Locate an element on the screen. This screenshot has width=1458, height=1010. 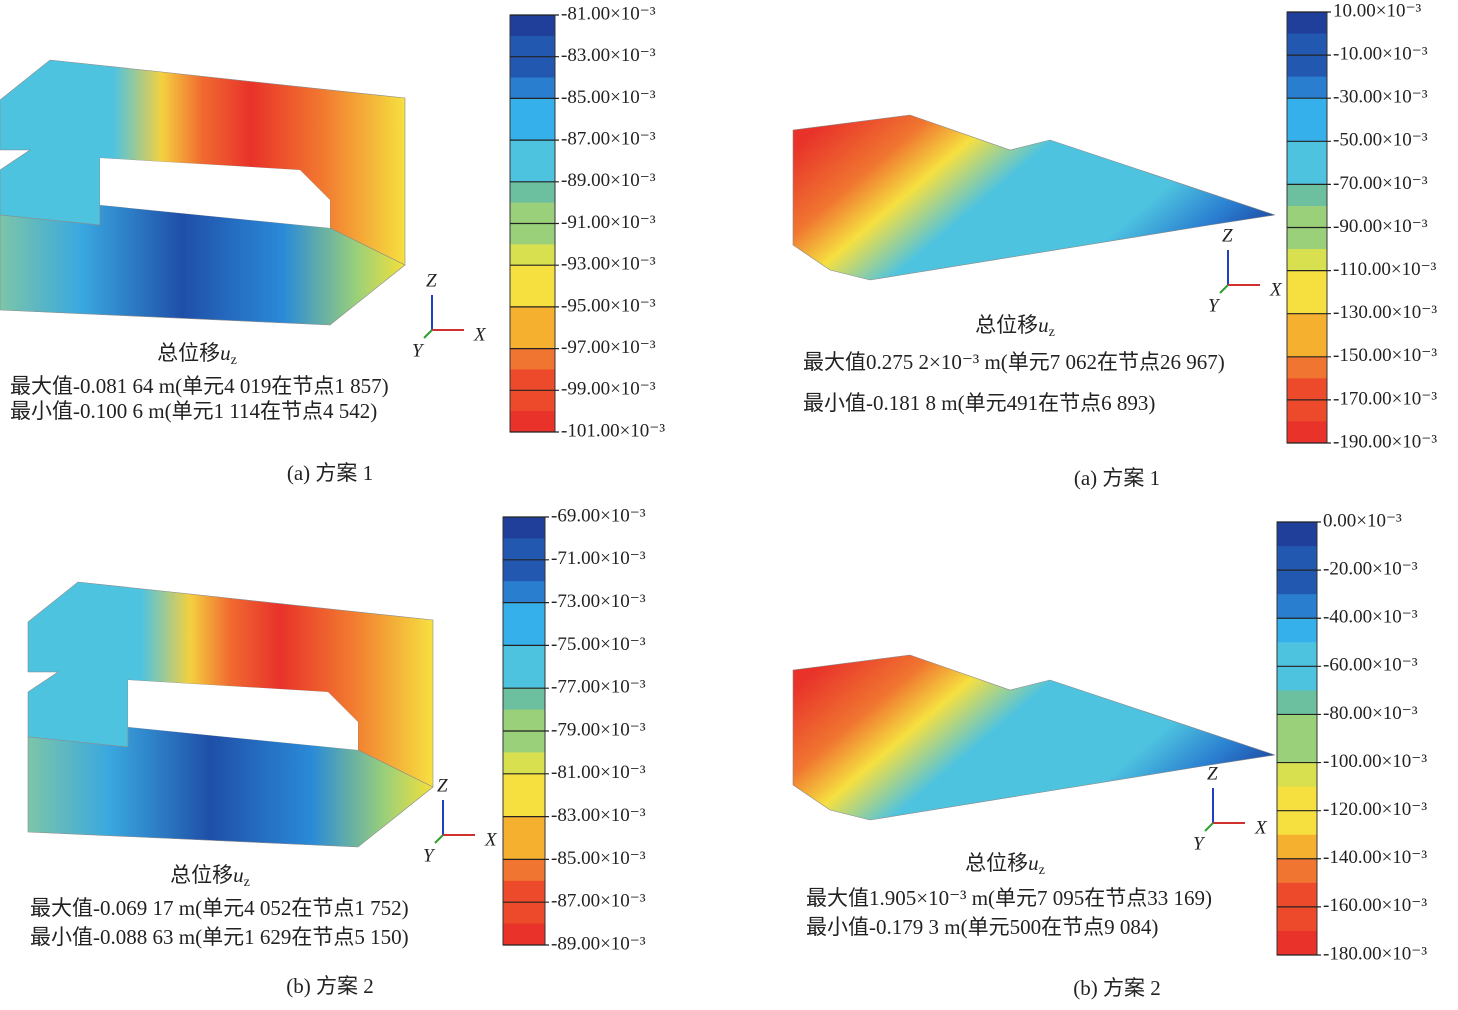
colorbar-label: -75.00×10⁻³ is located at coordinates (598, 644).